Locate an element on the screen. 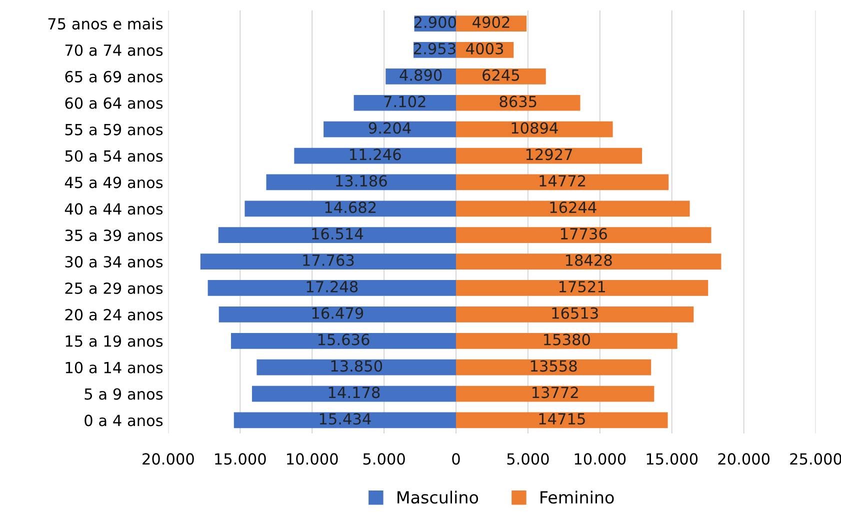 The image size is (841, 516). data-label: 14.178 is located at coordinates (354, 392).